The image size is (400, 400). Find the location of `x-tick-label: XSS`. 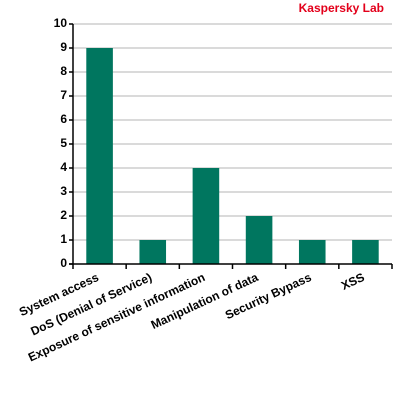

x-tick-label: XSS is located at coordinates (353, 281).